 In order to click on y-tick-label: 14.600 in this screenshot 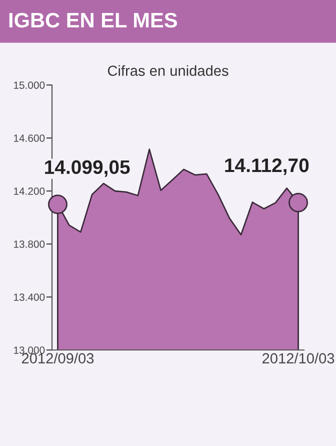, I will do `click(29, 138)`.